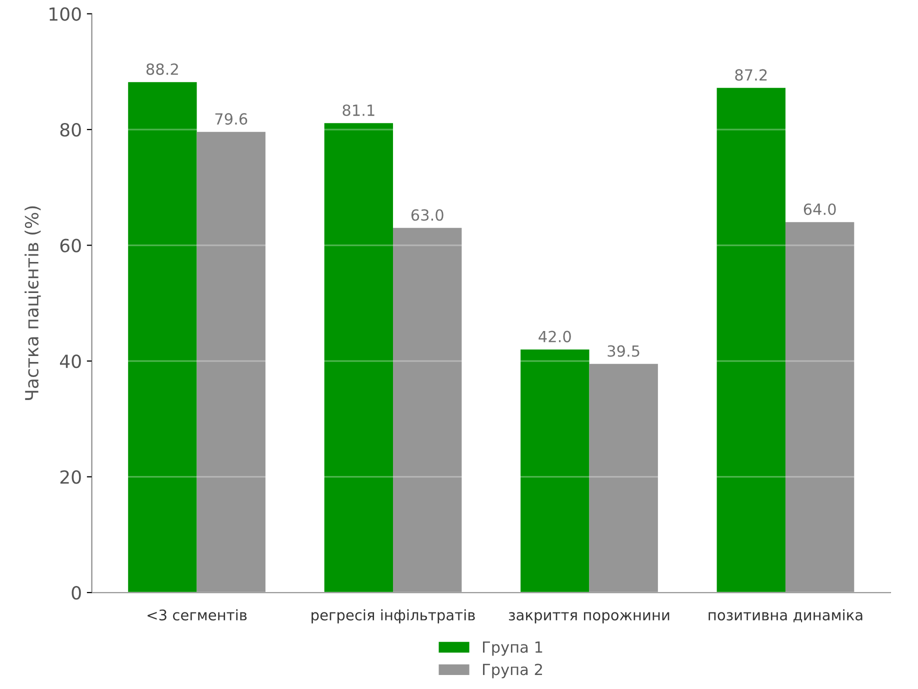 This screenshot has height=689, width=918. Describe the element at coordinates (70, 245) in the screenshot. I see `y-tick-label: 60` at that location.